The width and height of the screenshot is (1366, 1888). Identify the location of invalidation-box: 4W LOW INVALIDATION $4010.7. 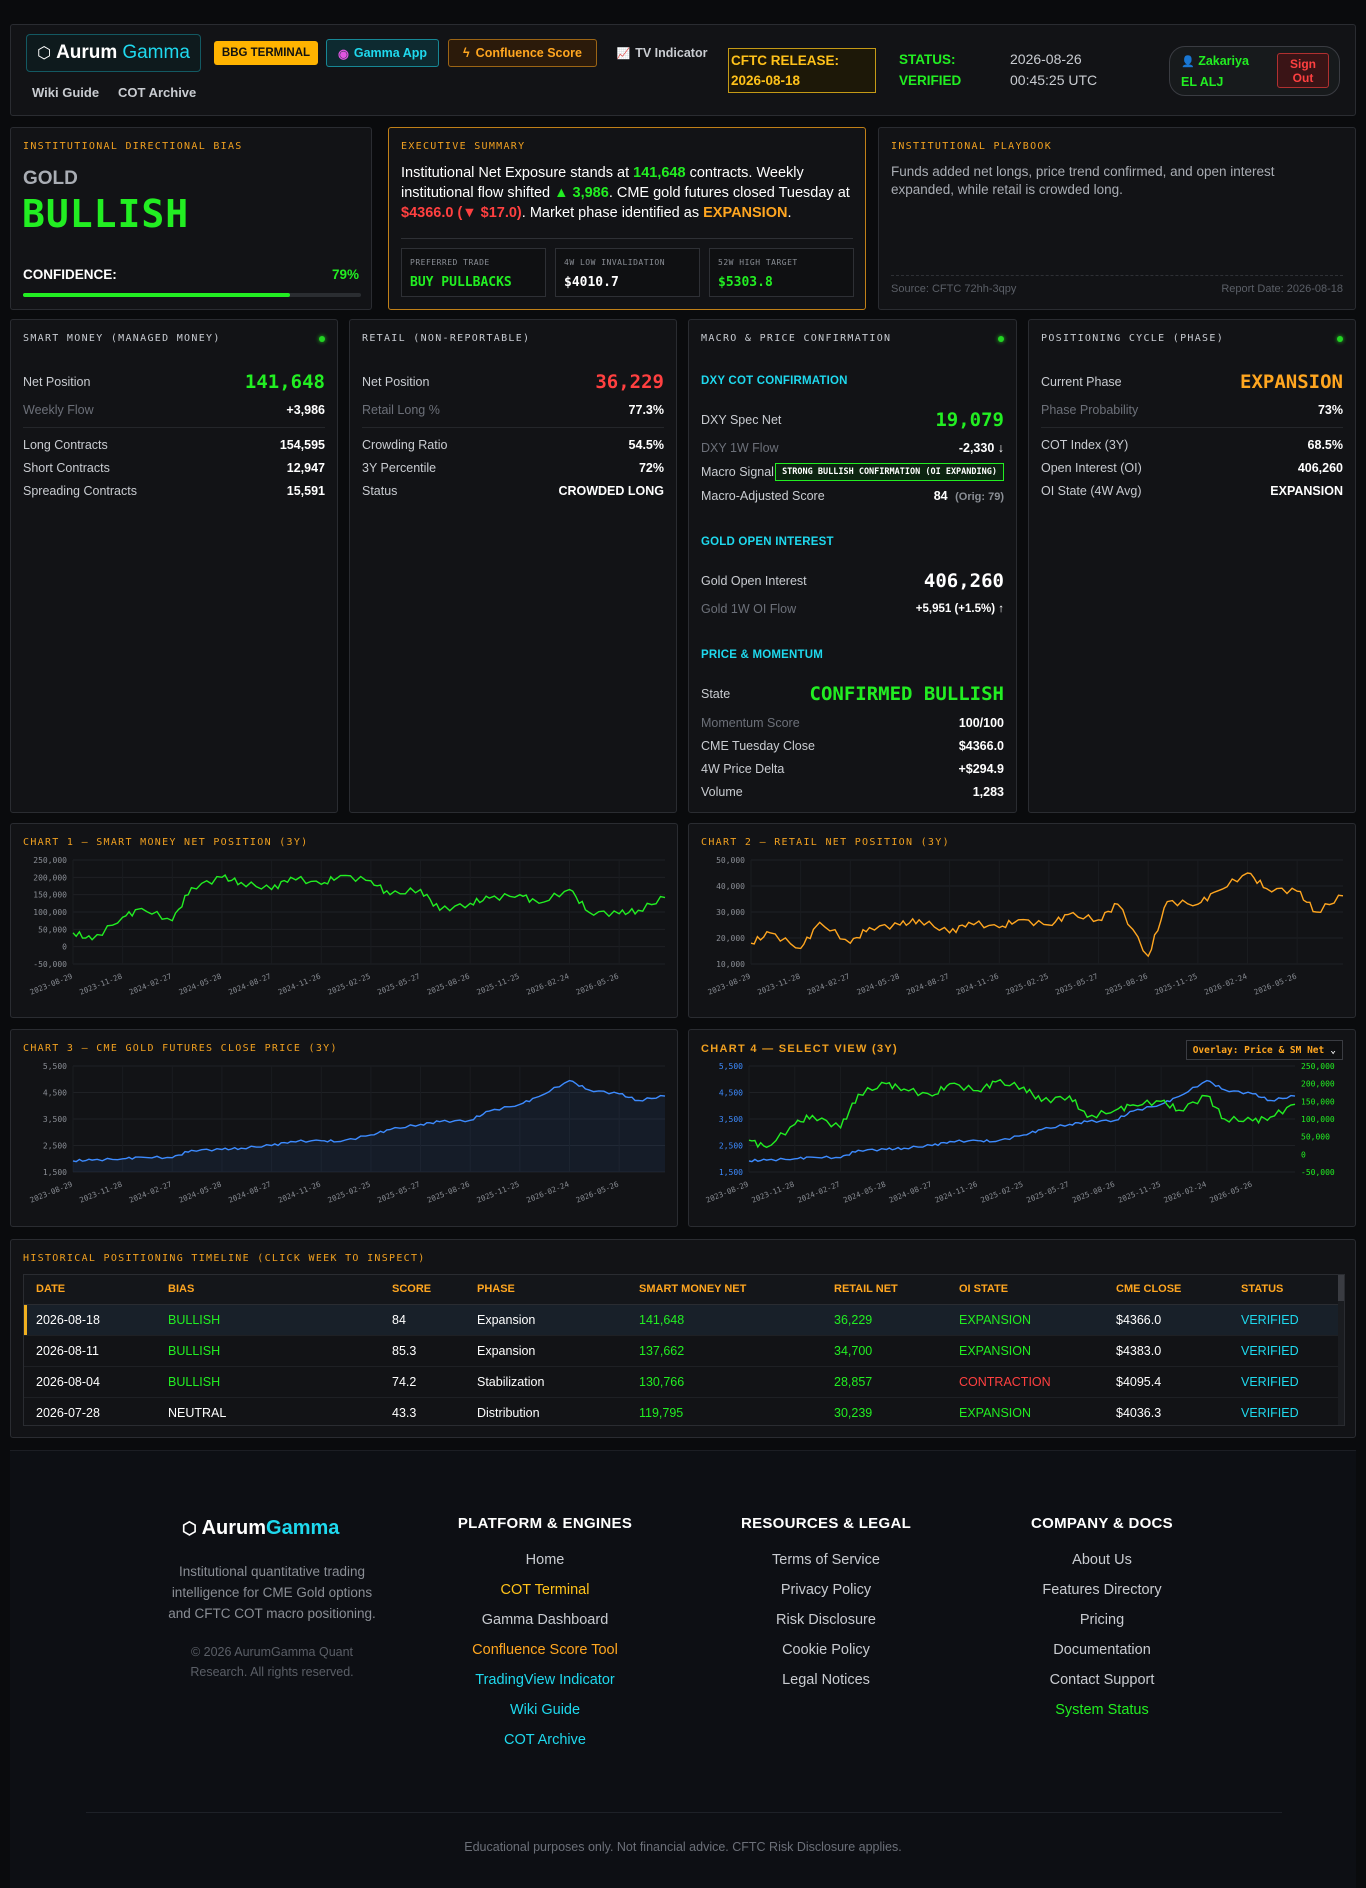
(627, 272).